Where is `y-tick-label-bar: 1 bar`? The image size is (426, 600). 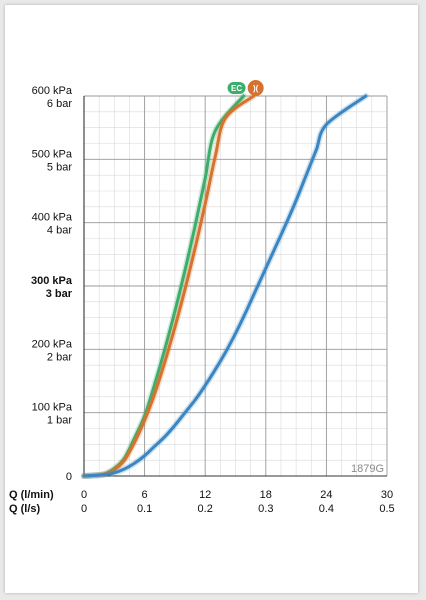
y-tick-label-bar: 1 bar is located at coordinates (59, 421).